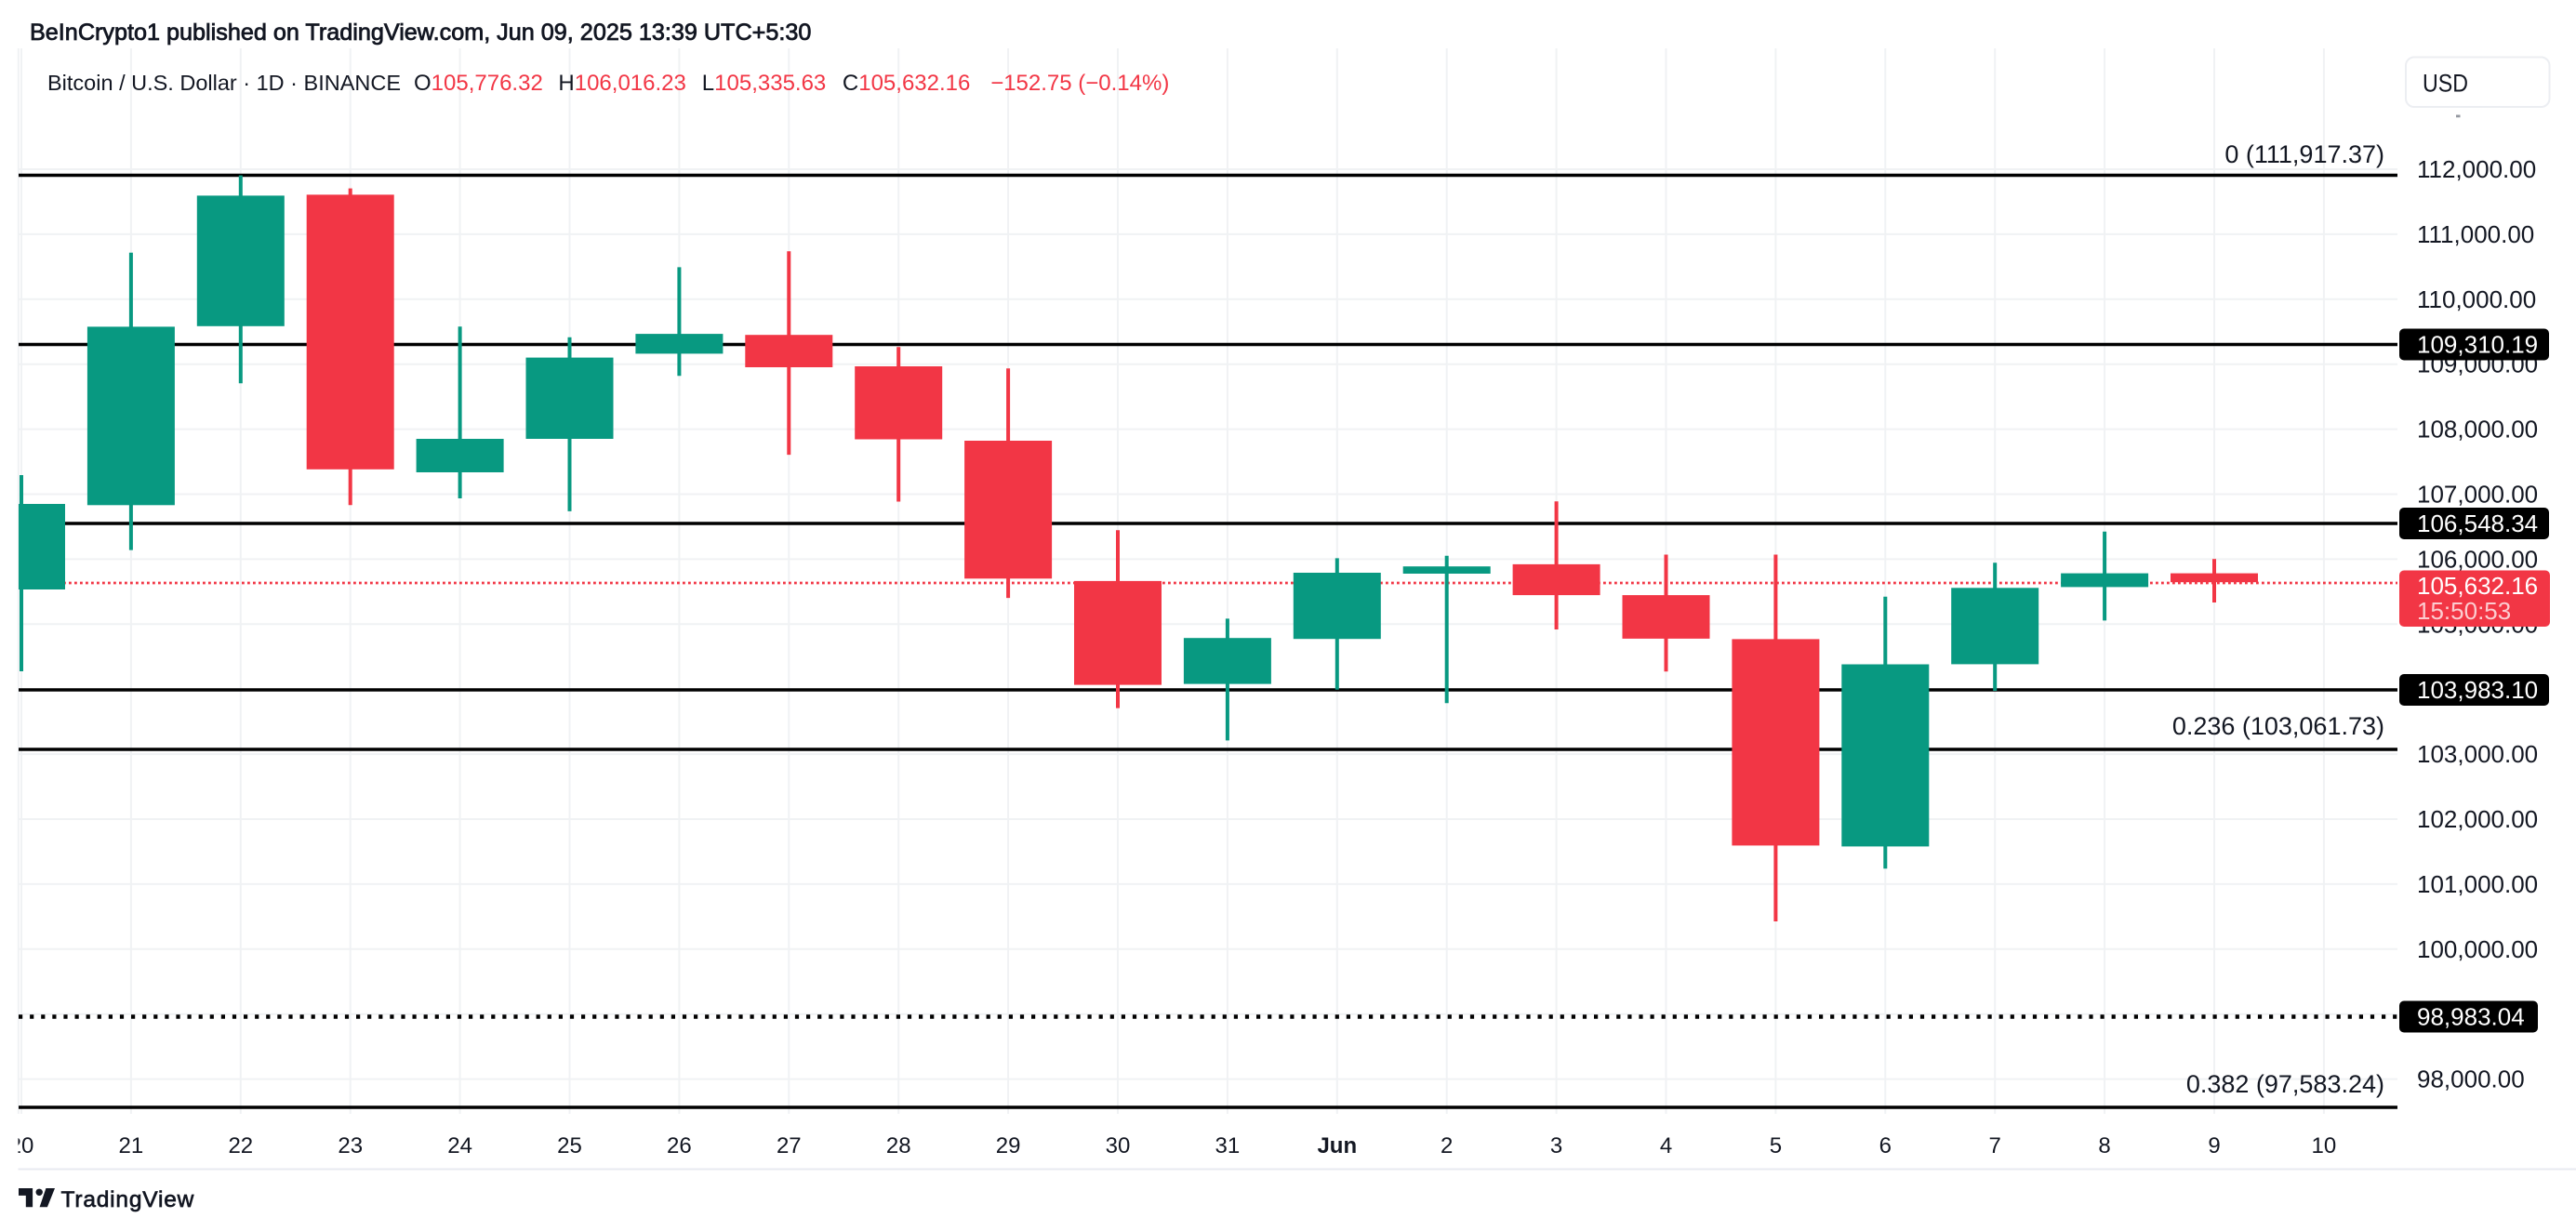 Image resolution: width=2576 pixels, height=1231 pixels. I want to click on svg-text: 105,632.16, so click(2477, 586).